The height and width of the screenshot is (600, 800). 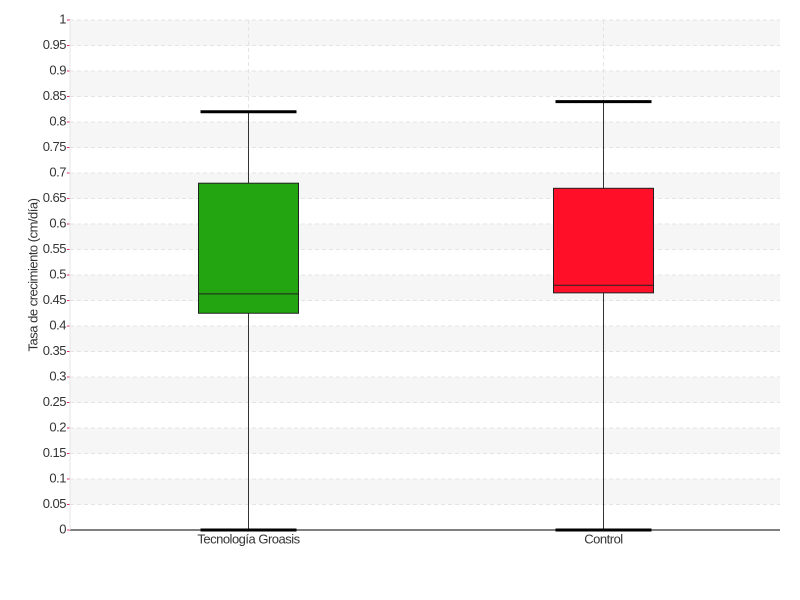 What do you see at coordinates (57, 120) in the screenshot?
I see `y-tick-label: 0.8` at bounding box center [57, 120].